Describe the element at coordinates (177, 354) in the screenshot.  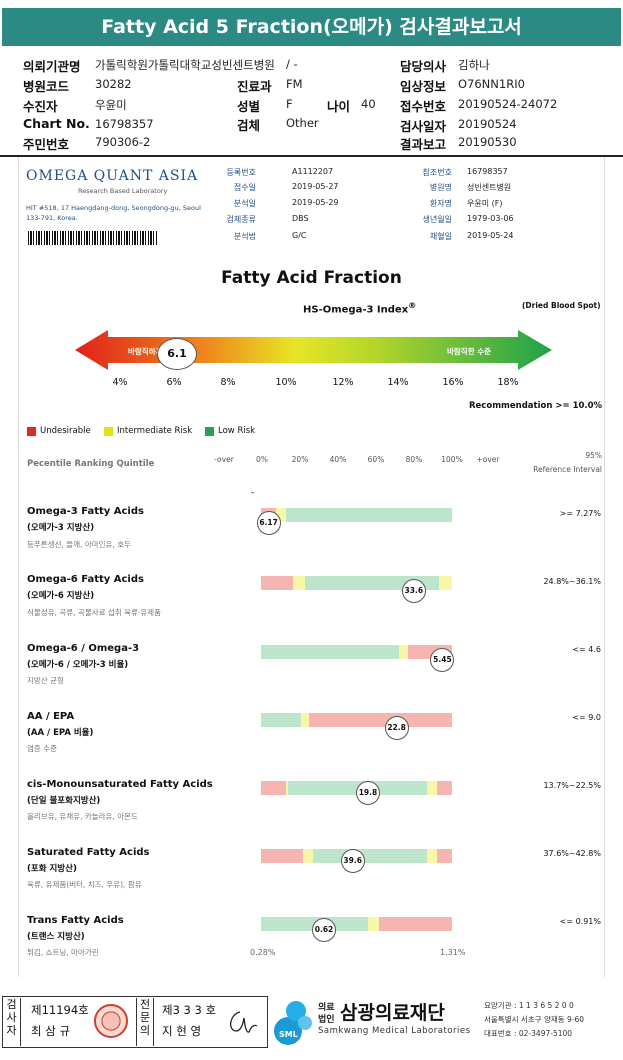
I see `hs-omega3-marker: 6.1` at that location.